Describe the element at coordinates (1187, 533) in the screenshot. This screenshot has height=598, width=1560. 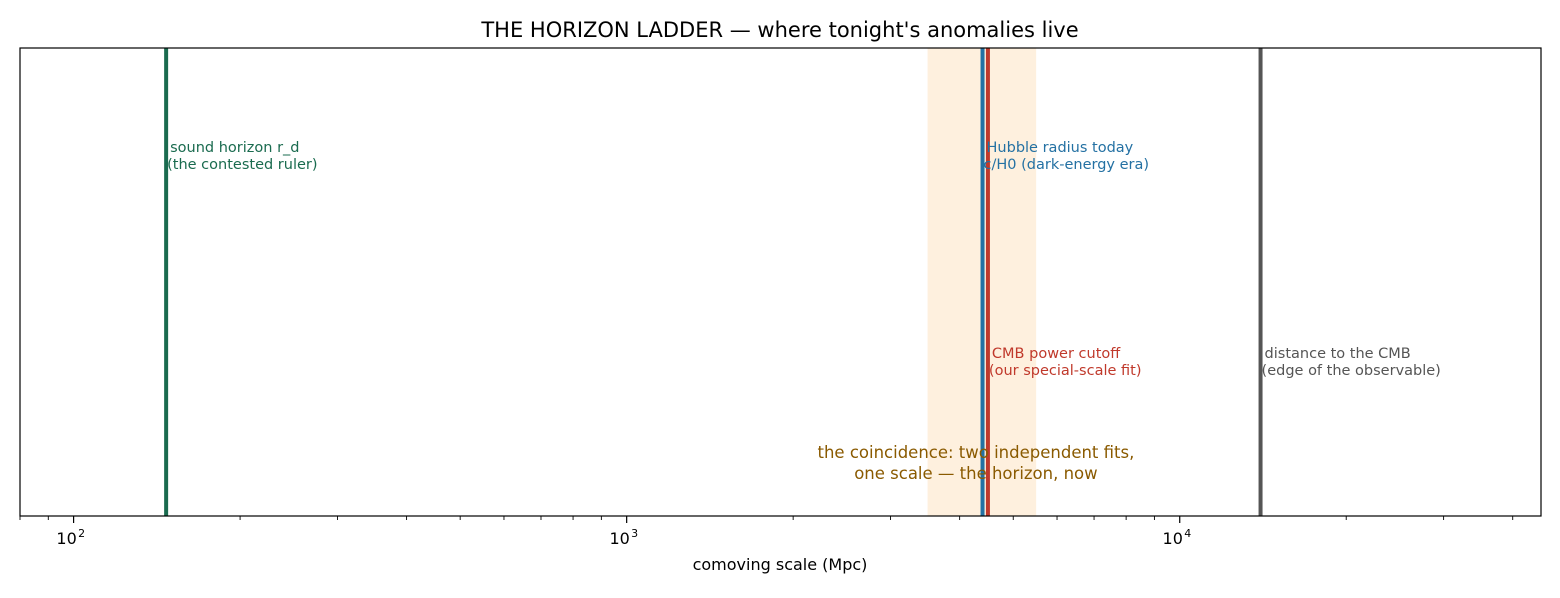
I see `x-tick-label-2-exponent: 4` at that location.